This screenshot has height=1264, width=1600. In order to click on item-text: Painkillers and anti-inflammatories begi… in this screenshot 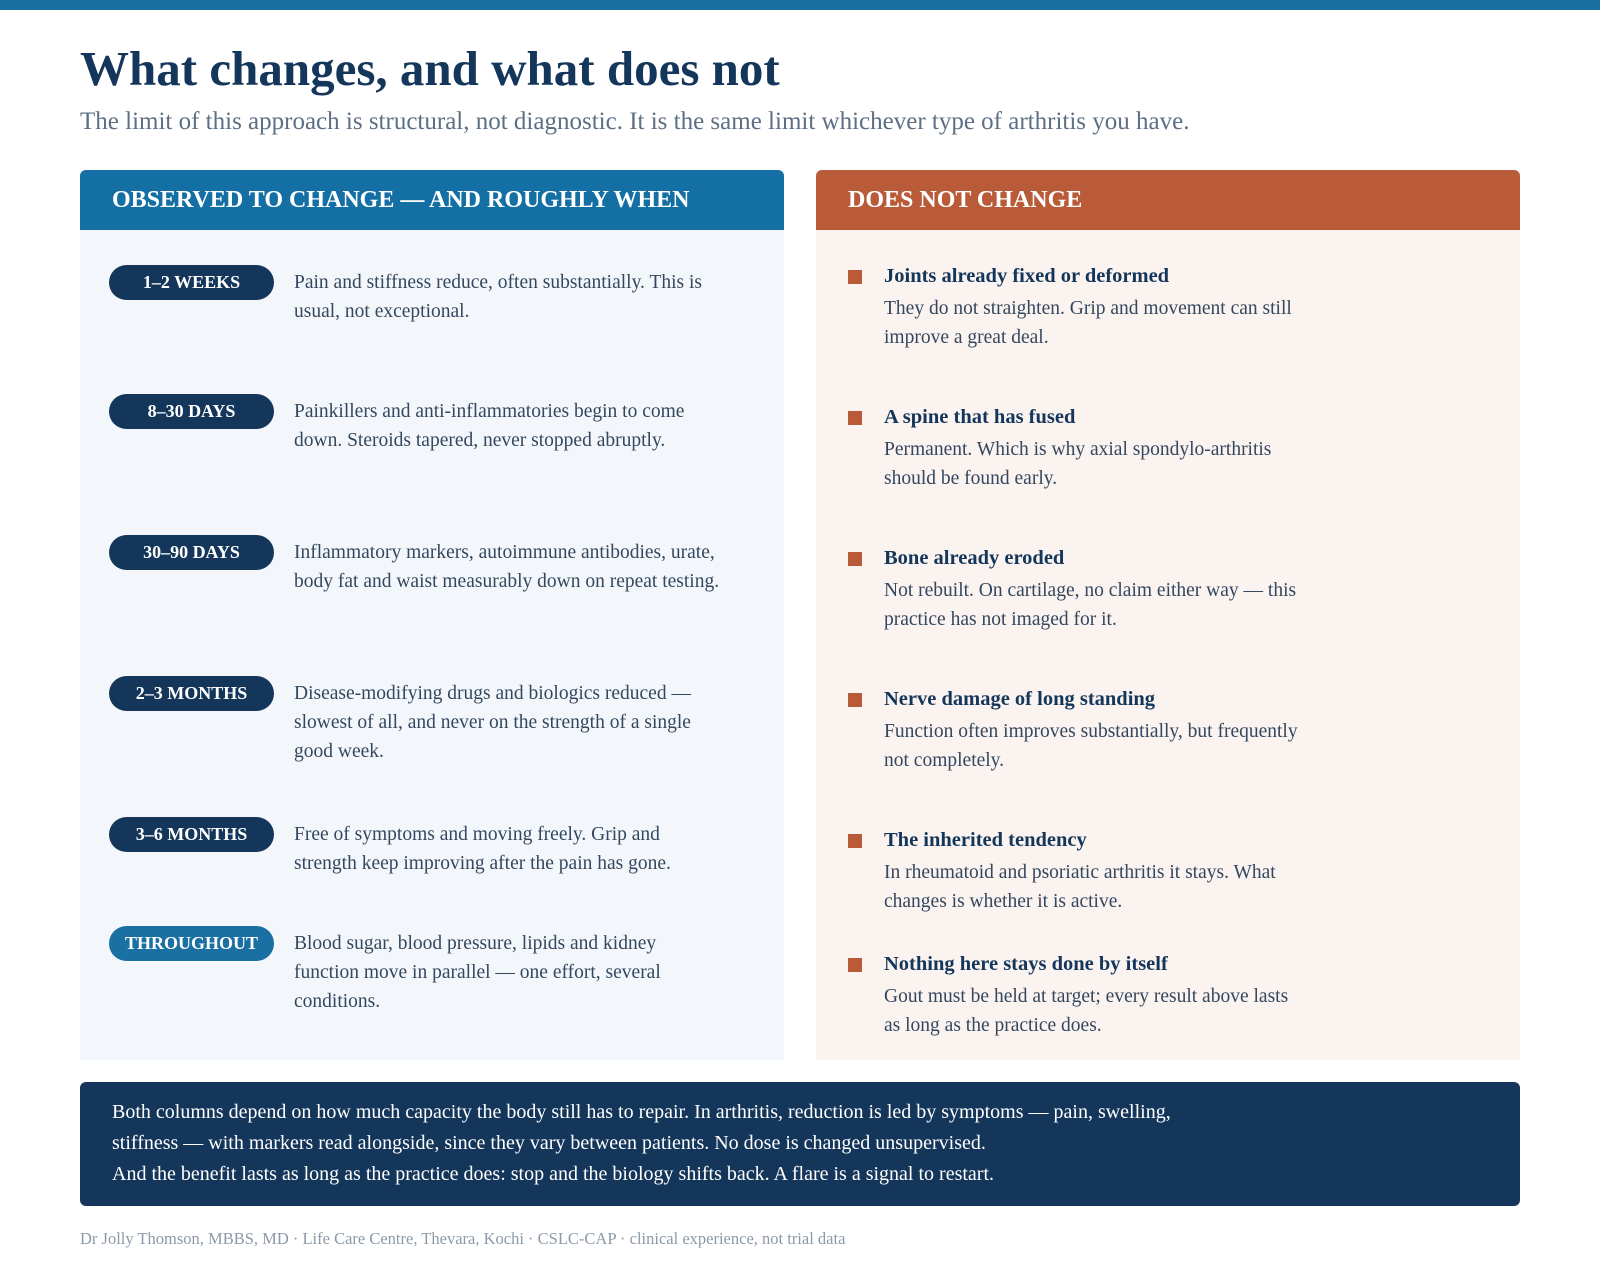, I will do `click(489, 426)`.